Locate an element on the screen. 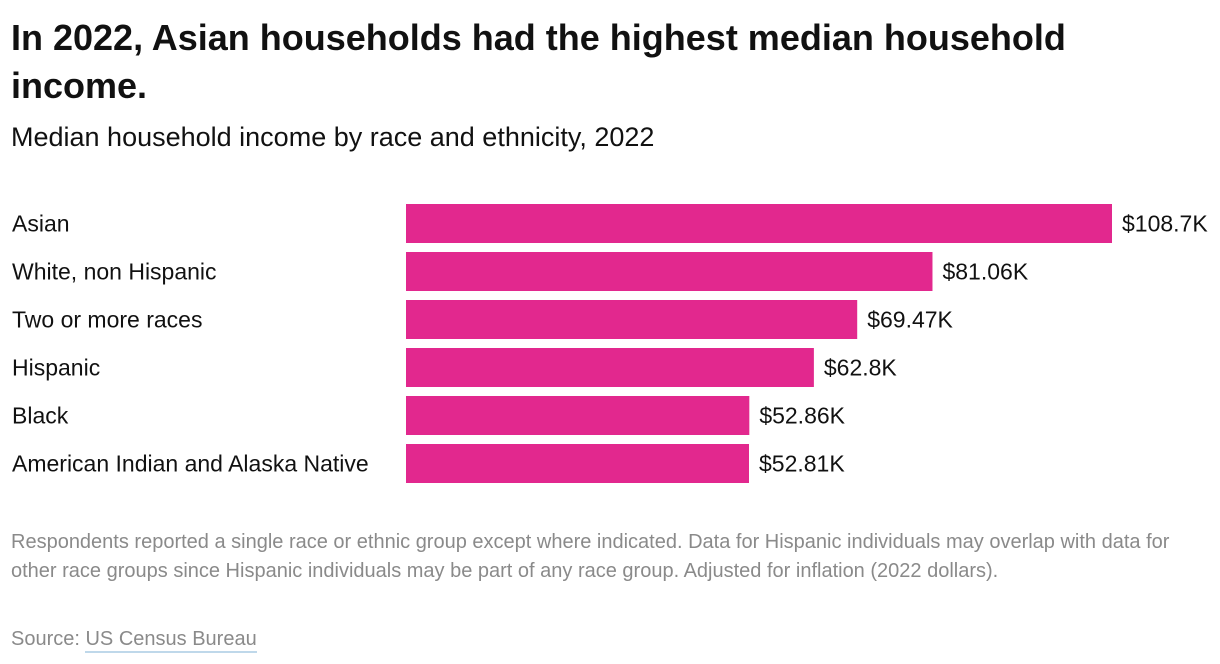 This screenshot has width=1220, height=664. category-label: American Indian and Alaska Native is located at coordinates (190, 464).